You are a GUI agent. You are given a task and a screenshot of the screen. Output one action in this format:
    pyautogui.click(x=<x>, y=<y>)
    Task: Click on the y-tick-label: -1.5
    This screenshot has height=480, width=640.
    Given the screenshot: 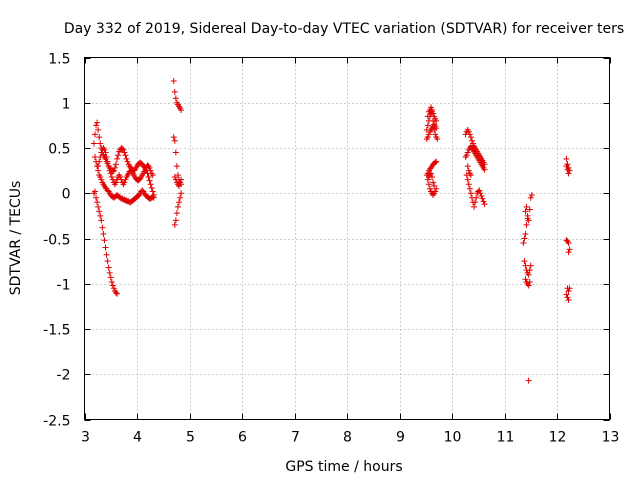 What is the action you would take?
    pyautogui.click(x=56, y=331)
    